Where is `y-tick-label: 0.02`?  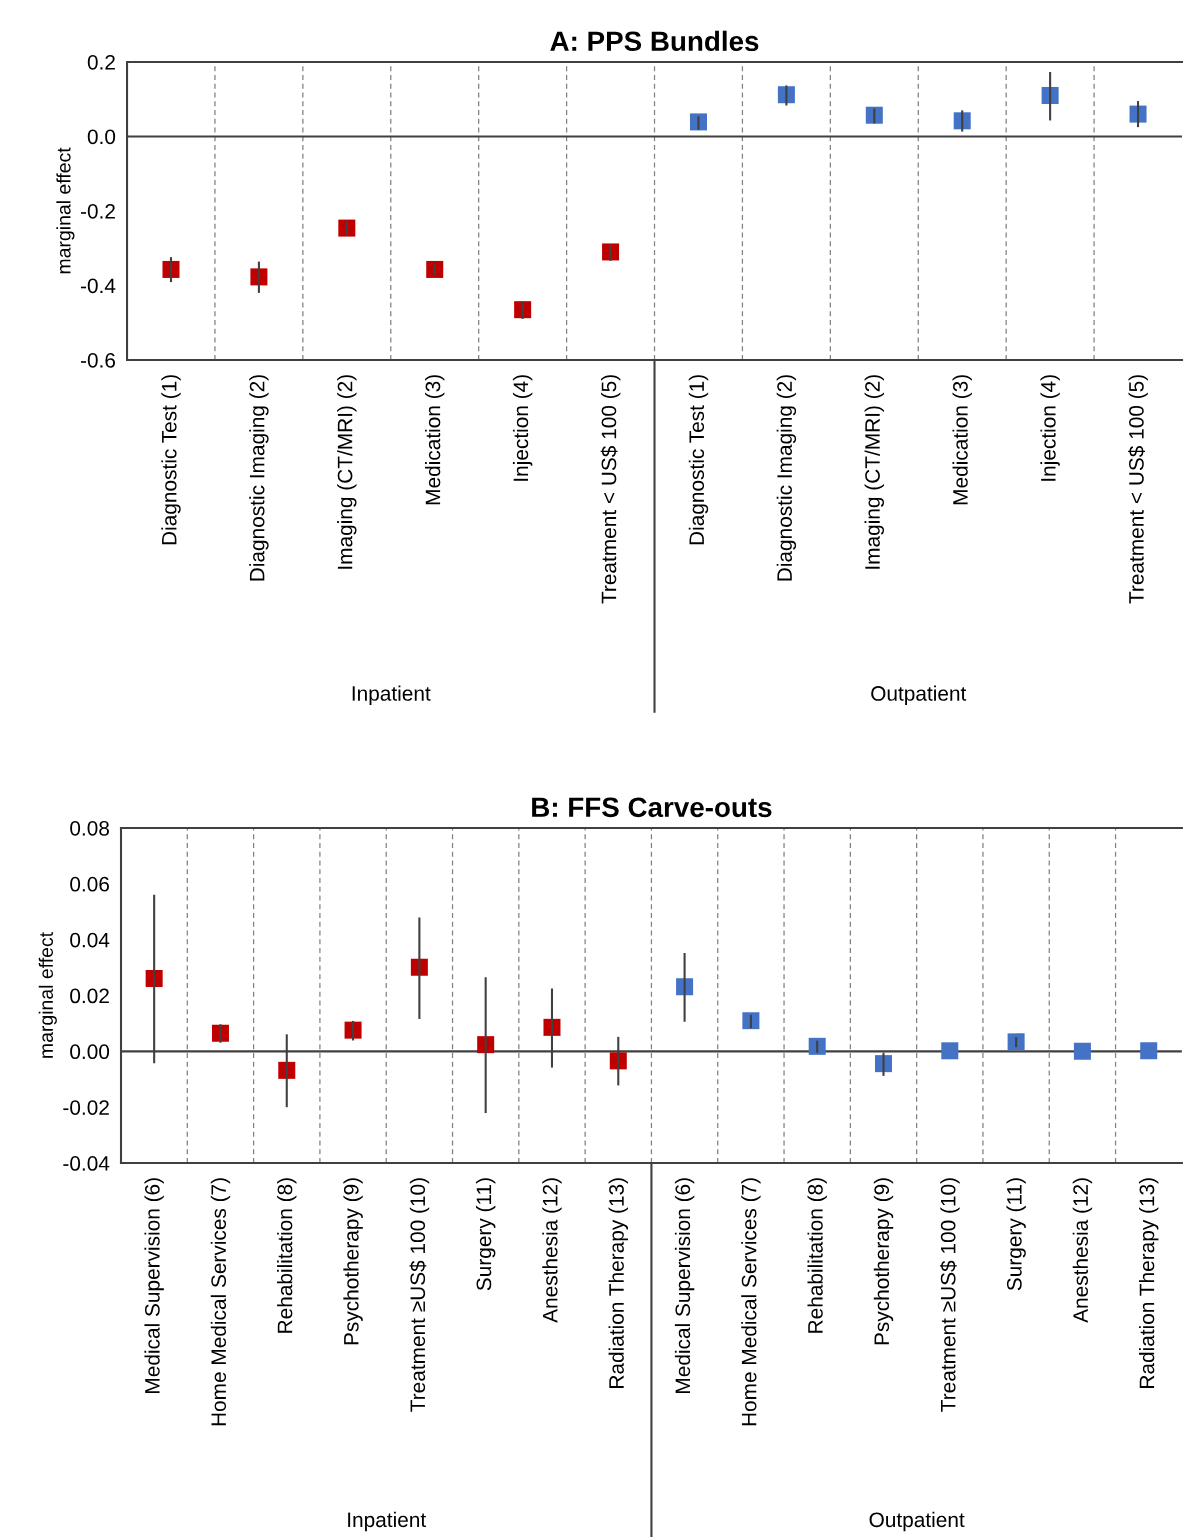
y-tick-label: 0.02 is located at coordinates (89, 996).